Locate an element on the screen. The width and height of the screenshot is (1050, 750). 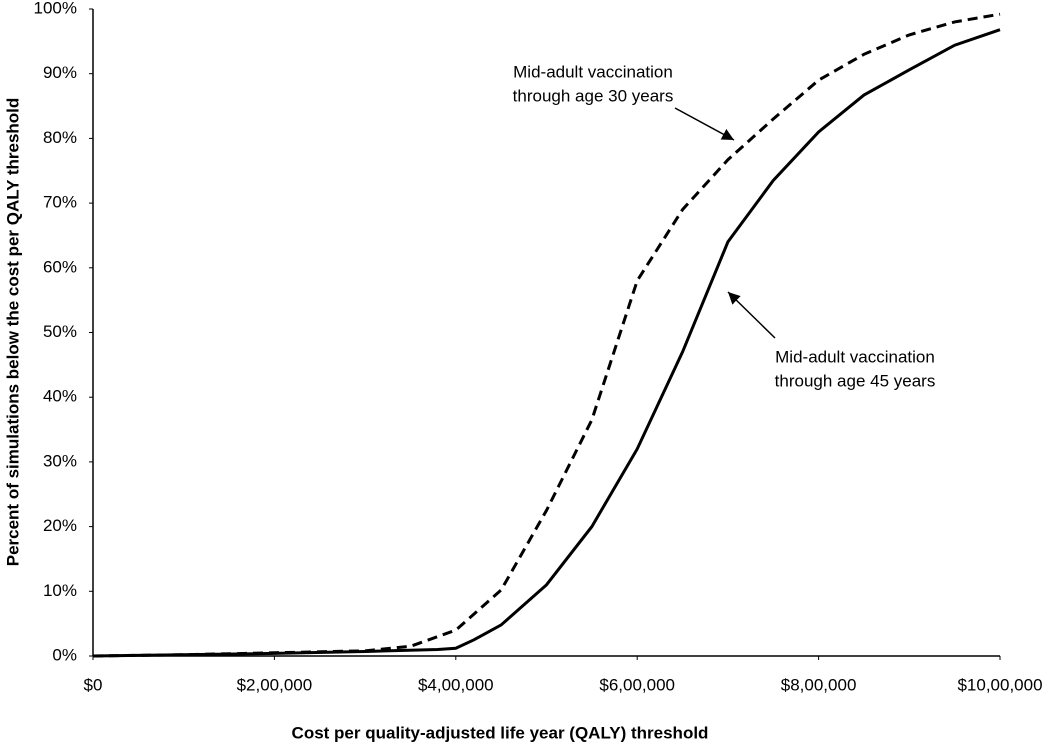
y-tick-label: 50% is located at coordinates (60, 331).